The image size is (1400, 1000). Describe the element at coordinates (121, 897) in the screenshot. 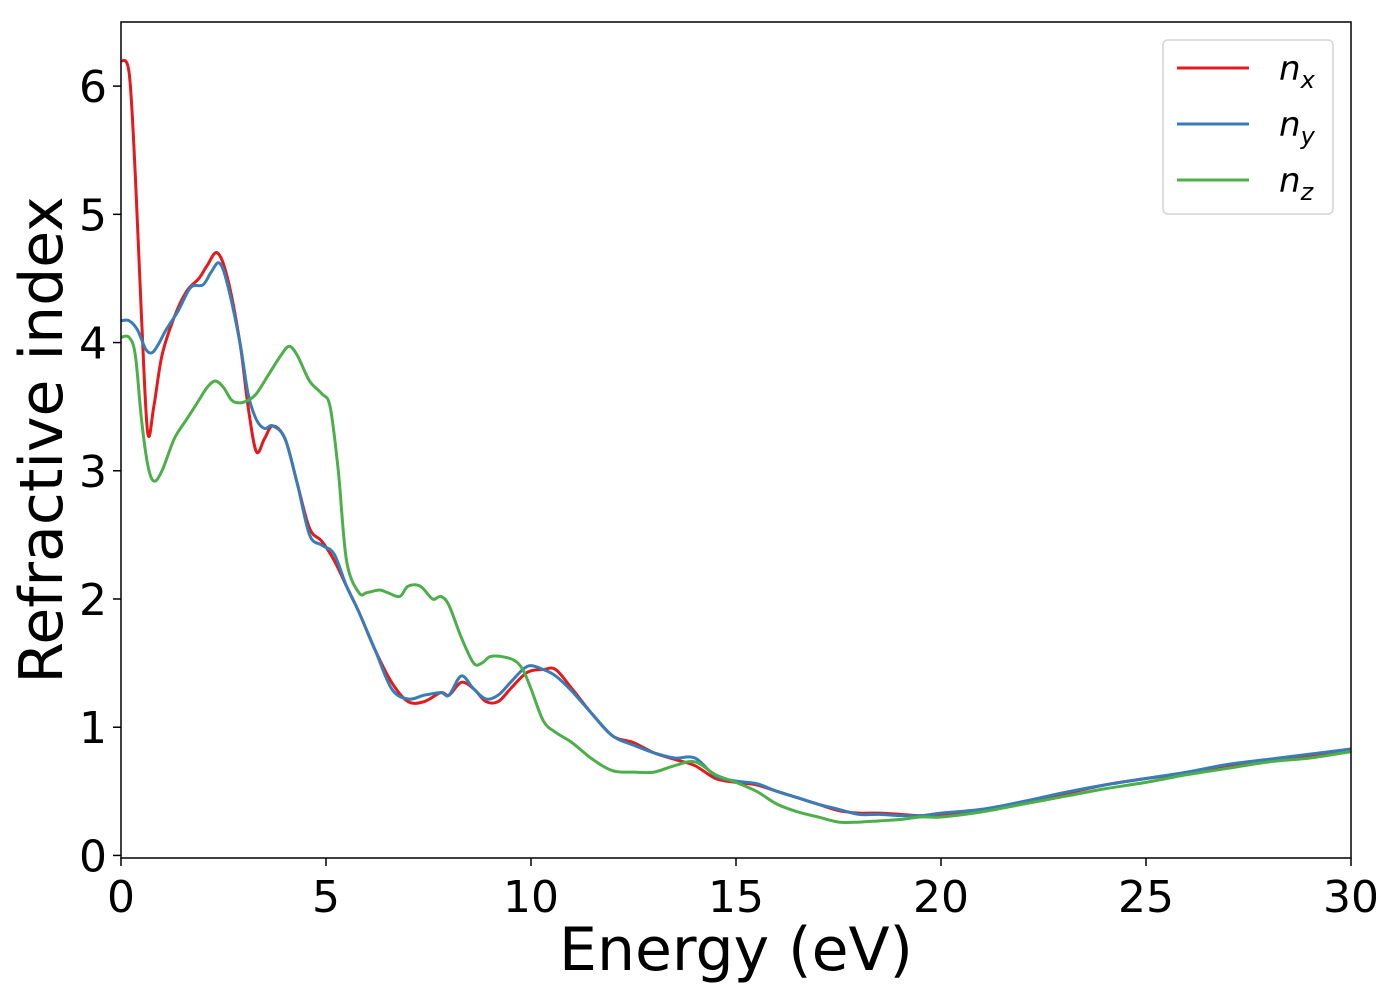

I see `x-tick-label: 0` at that location.